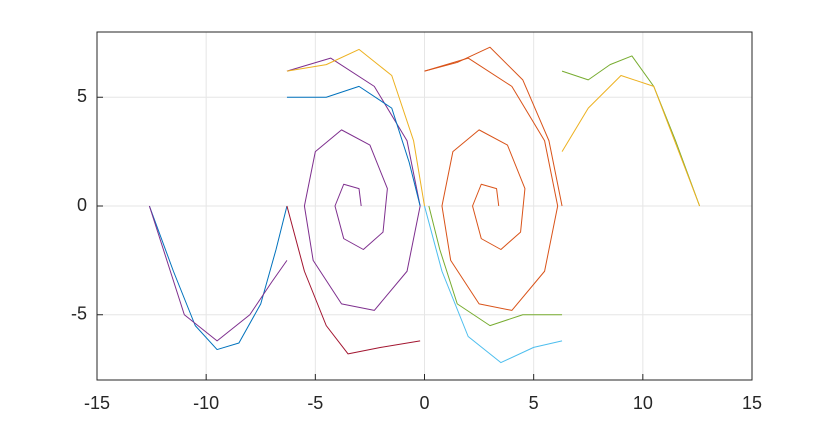 The width and height of the screenshot is (830, 432). Describe the element at coordinates (643, 403) in the screenshot. I see `x-tick-label: 10` at that location.